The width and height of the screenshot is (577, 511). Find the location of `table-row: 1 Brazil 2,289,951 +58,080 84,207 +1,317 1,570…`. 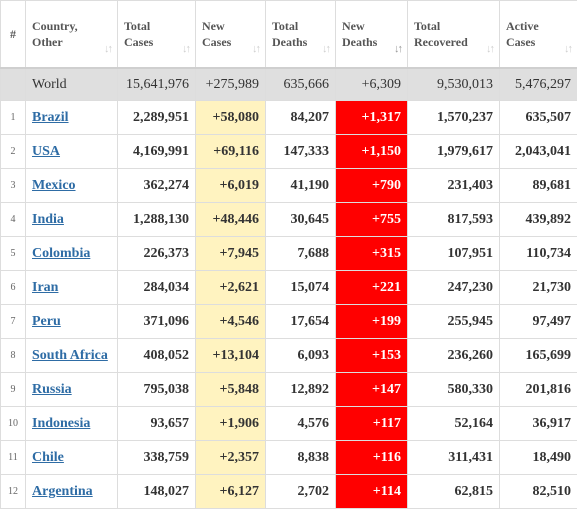

table-row: 1 Brazil 2,289,951 +58,080 84,207 +1,317 1,570… is located at coordinates (288, 117).